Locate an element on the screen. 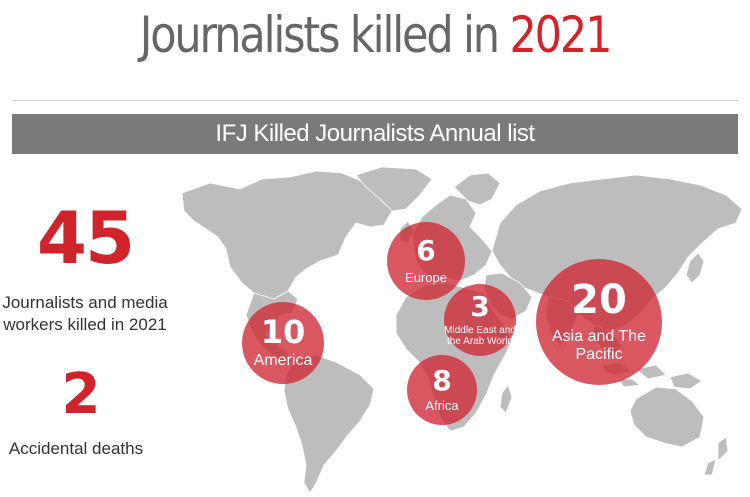 The image size is (750, 497). new-guinea-shape is located at coordinates (686, 381).